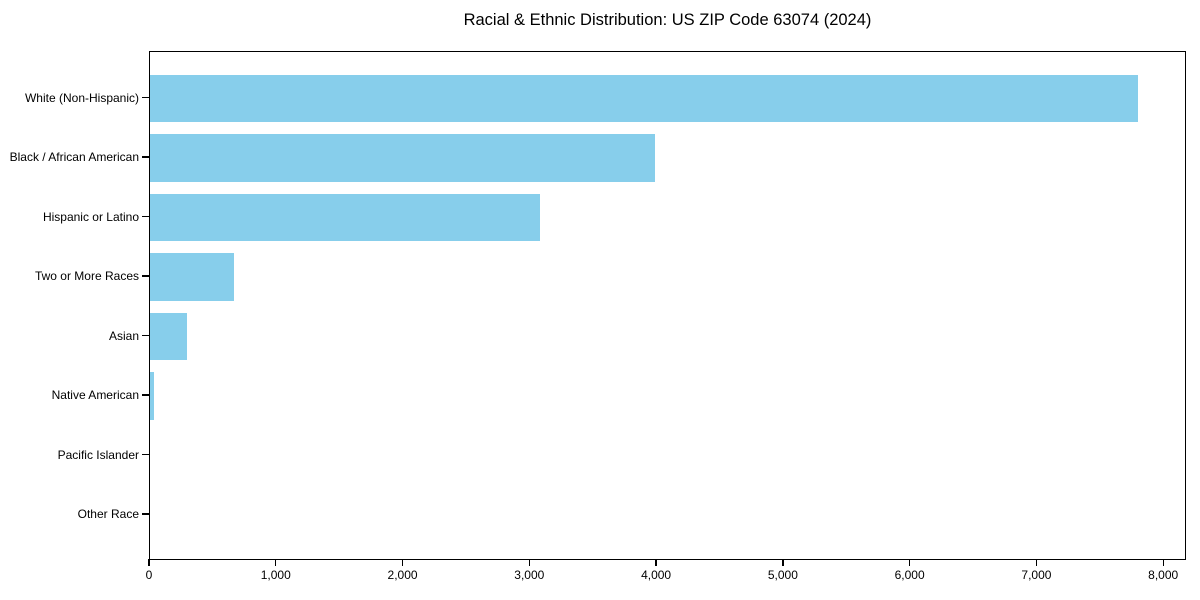  I want to click on y-axis-label: Other Race, so click(108, 514).